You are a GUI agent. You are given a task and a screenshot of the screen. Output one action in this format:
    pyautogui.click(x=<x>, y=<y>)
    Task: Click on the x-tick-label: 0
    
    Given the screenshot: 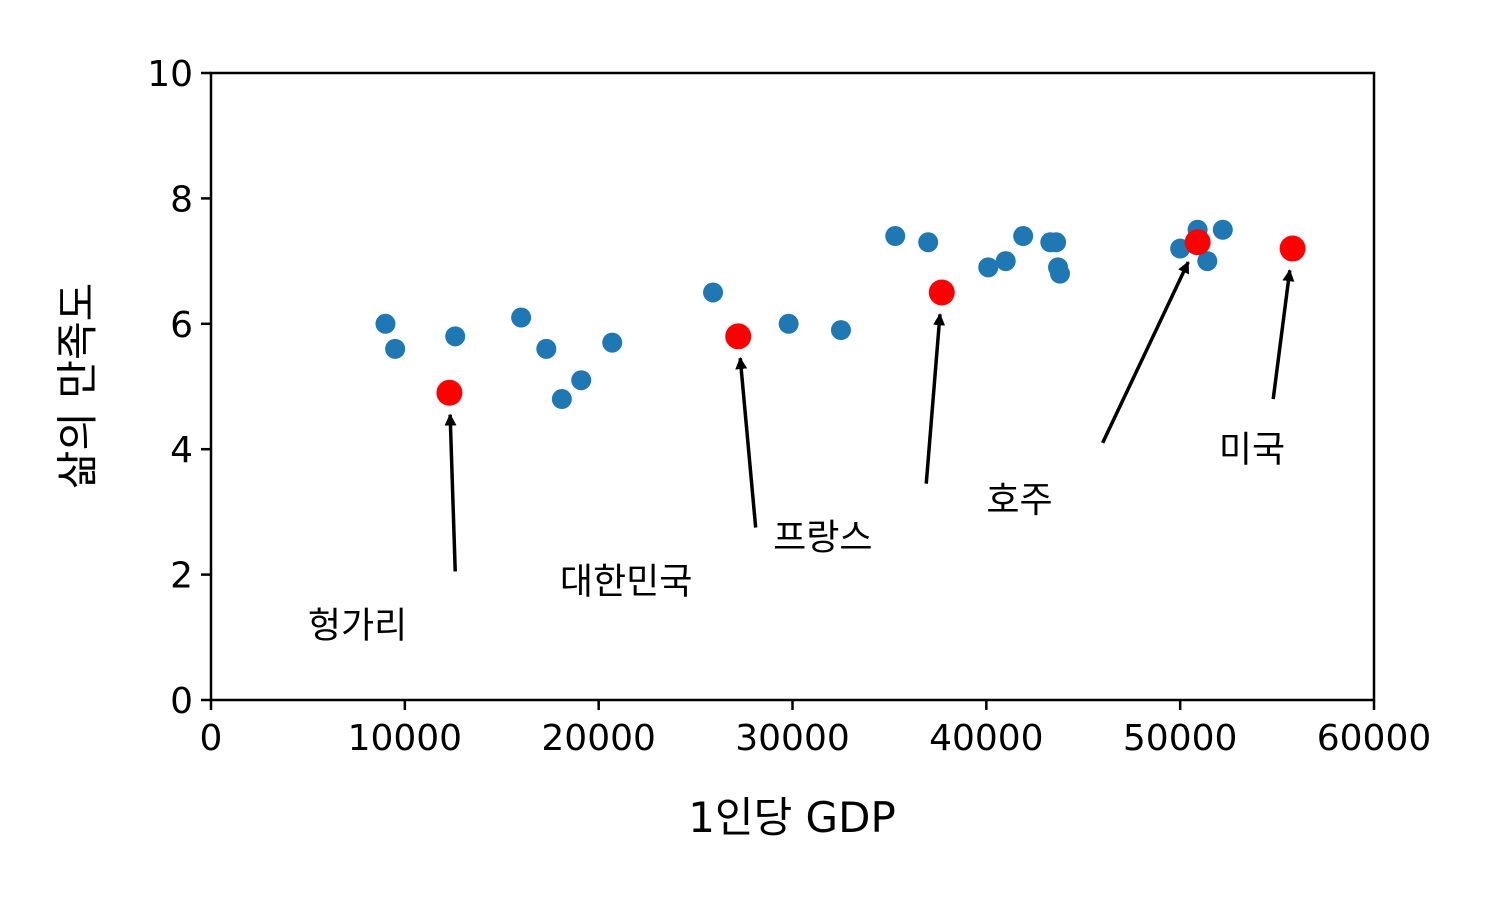 What is the action you would take?
    pyautogui.click(x=211, y=738)
    